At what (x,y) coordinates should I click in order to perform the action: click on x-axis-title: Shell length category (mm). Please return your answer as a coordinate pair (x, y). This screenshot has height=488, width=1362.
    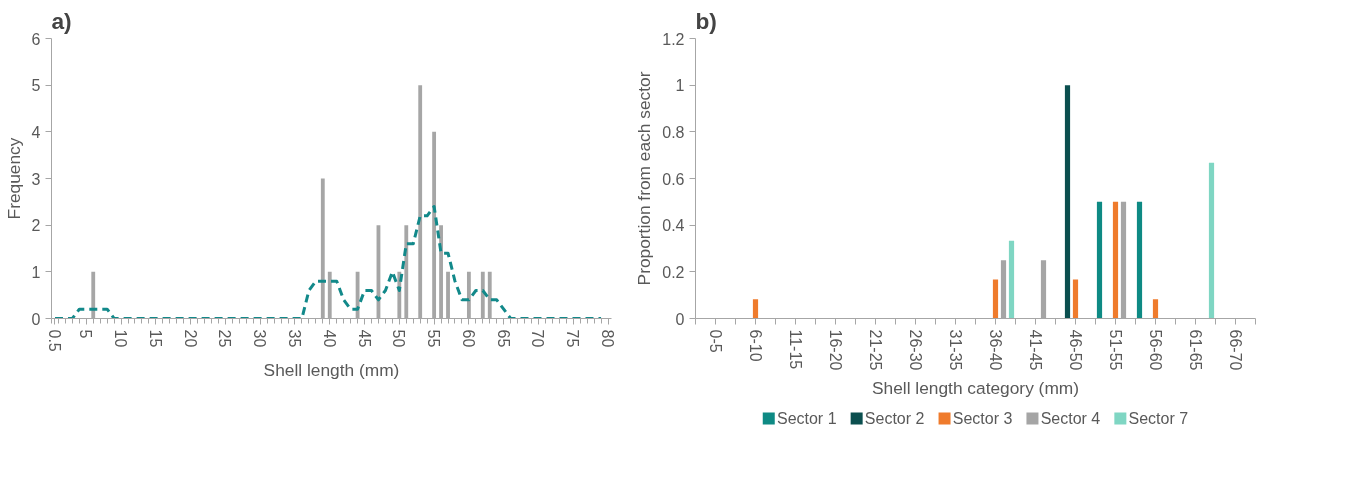
    Looking at the image, I should click on (975, 388).